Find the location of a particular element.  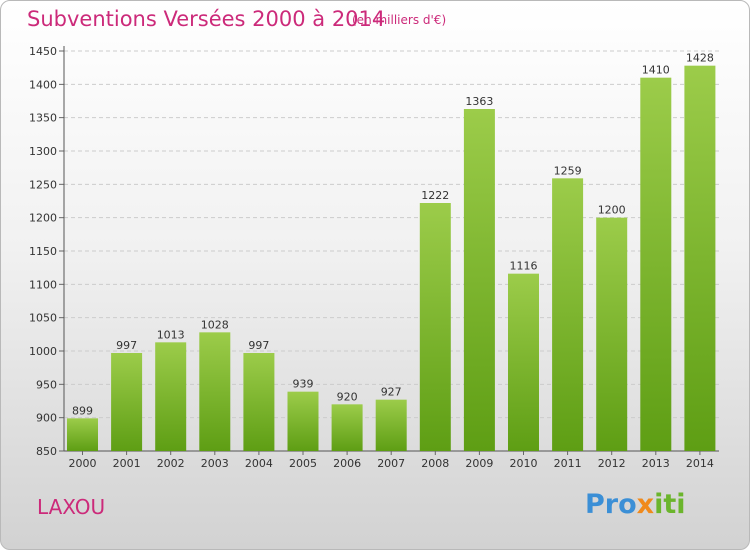

data-label: 939 is located at coordinates (303, 384).